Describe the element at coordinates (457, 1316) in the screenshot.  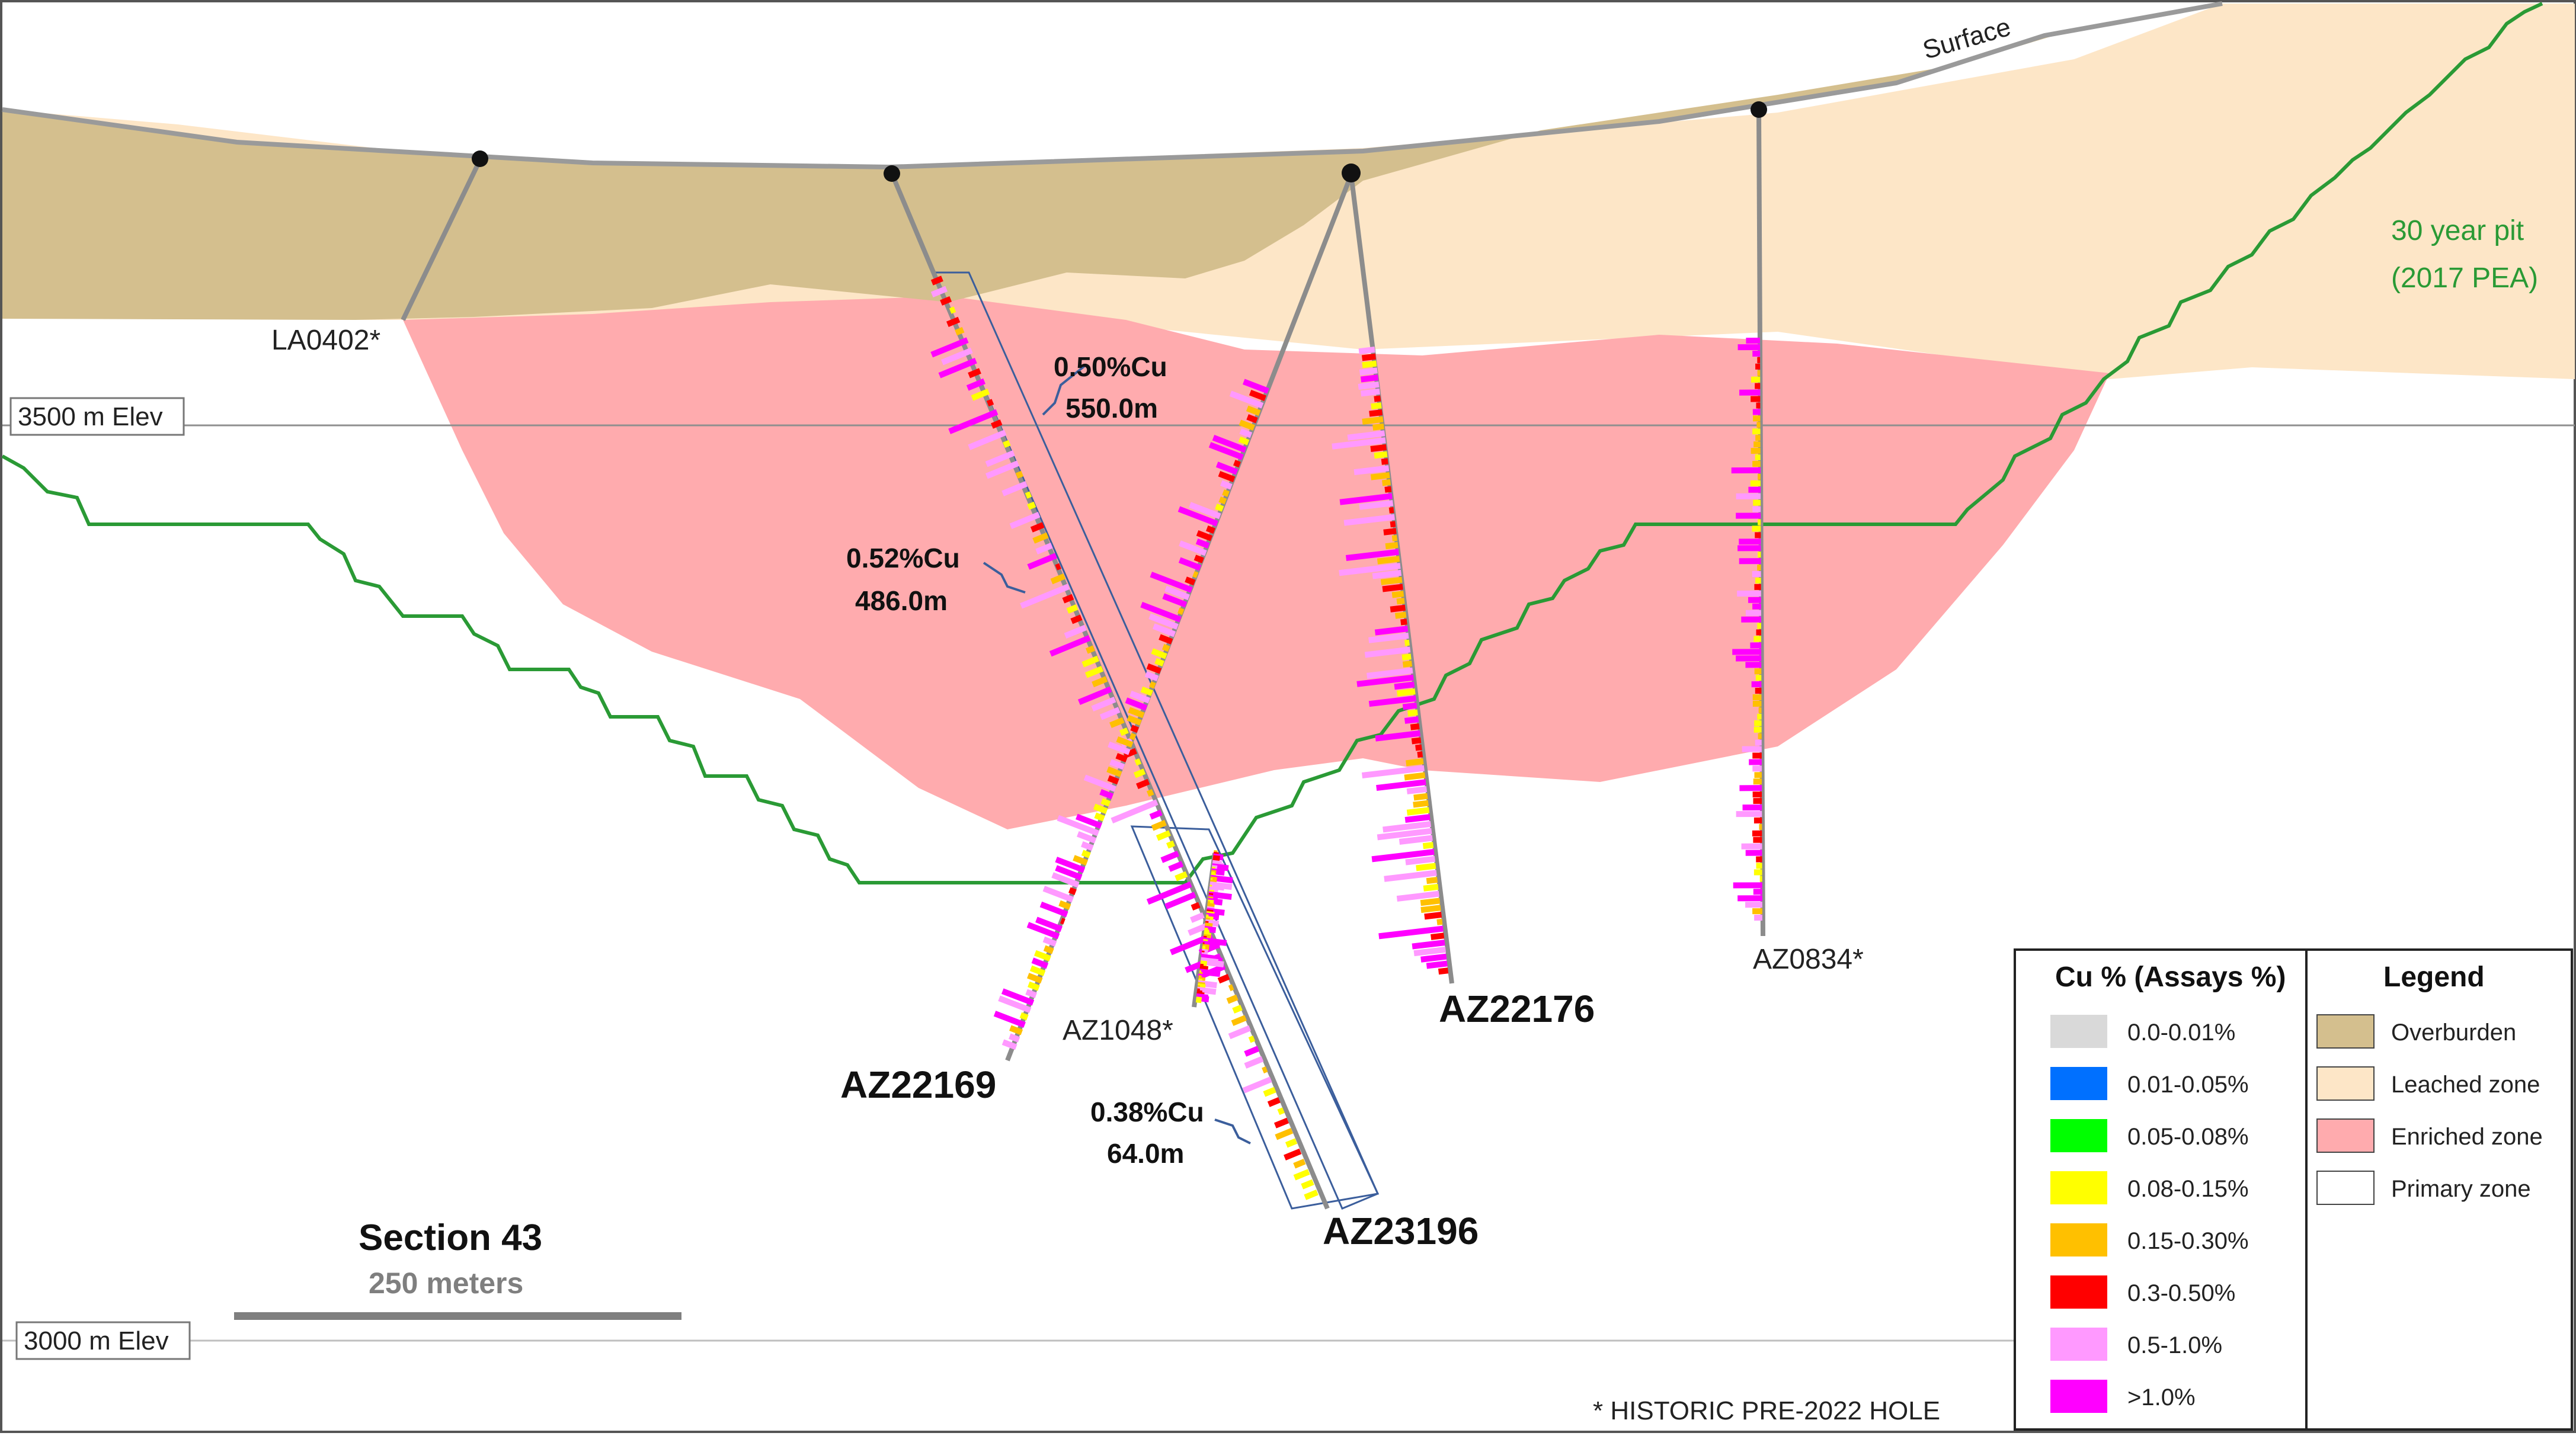
I see `scale-bar` at that location.